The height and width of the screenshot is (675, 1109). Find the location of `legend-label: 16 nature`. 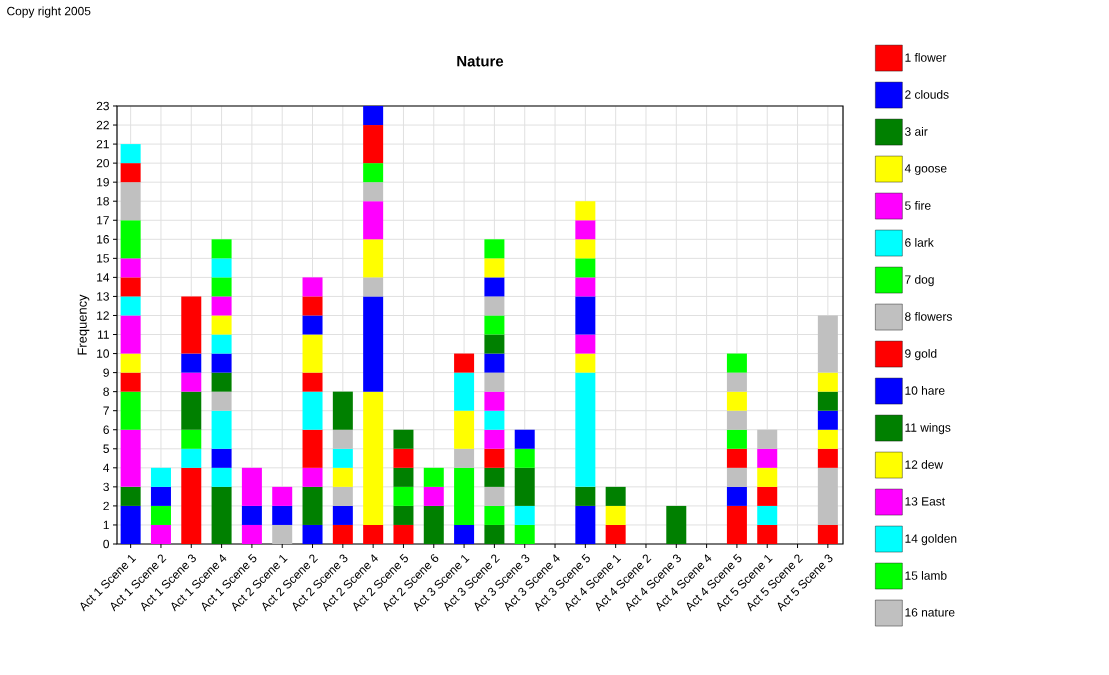

legend-label: 16 nature is located at coordinates (930, 612).